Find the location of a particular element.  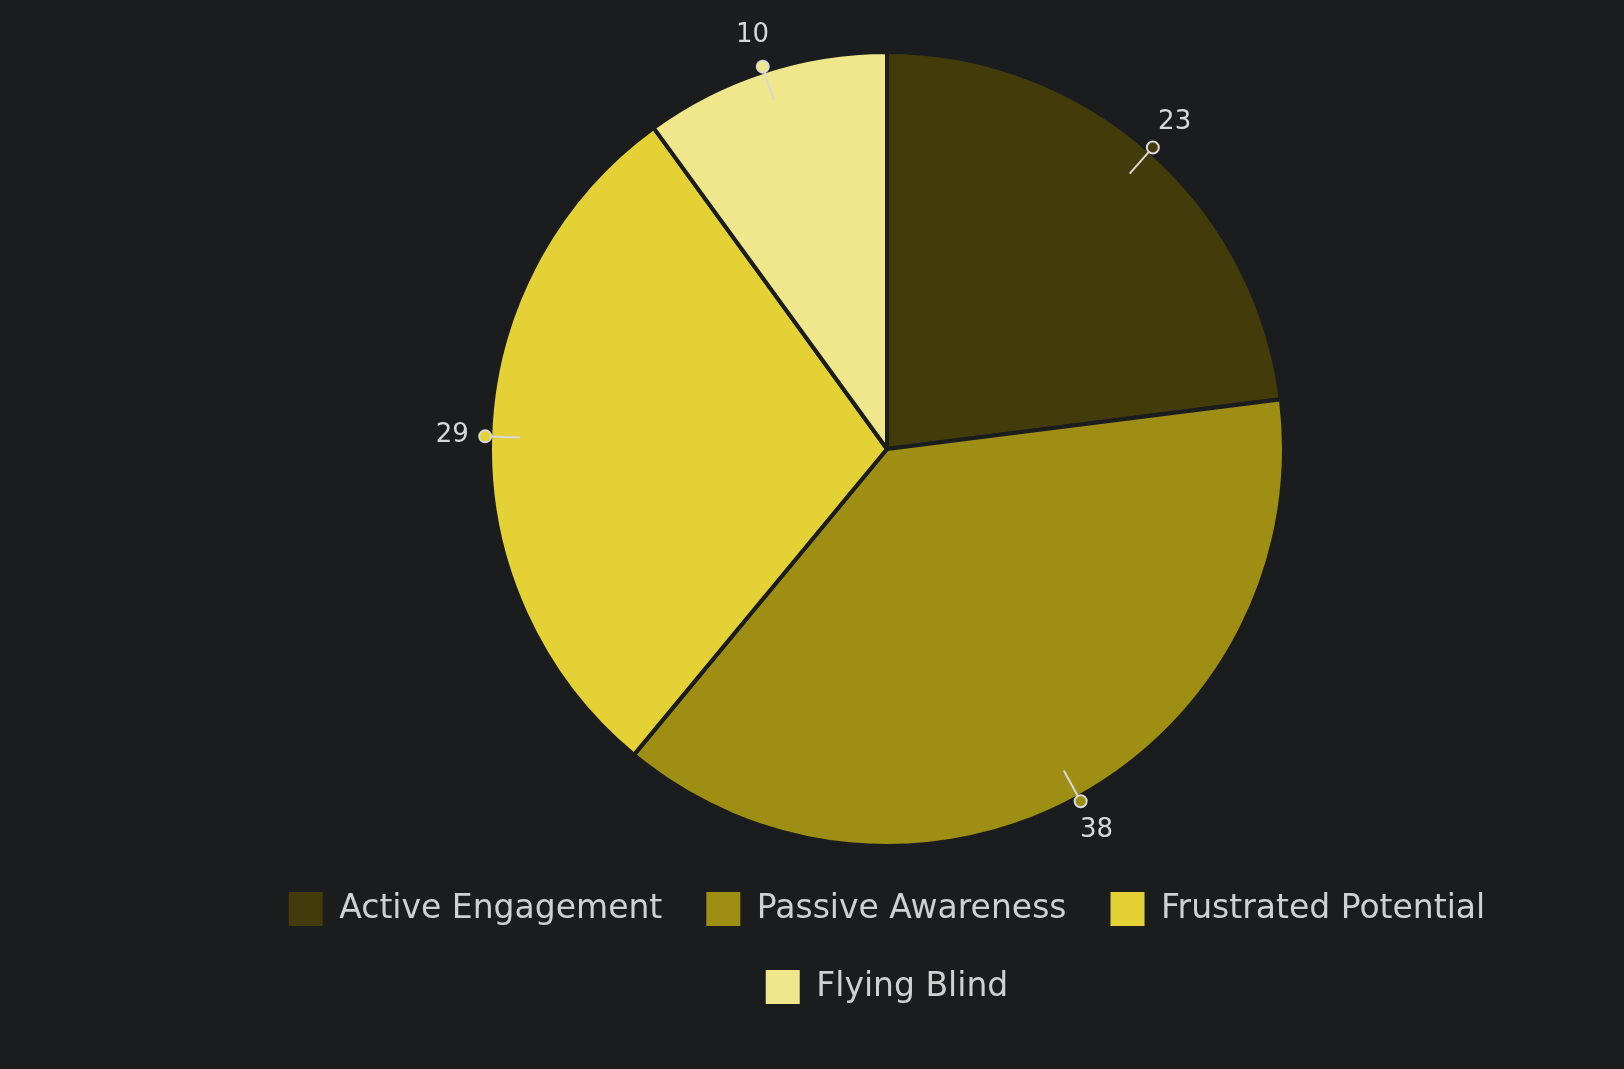

data-label: 38 is located at coordinates (1097, 827).